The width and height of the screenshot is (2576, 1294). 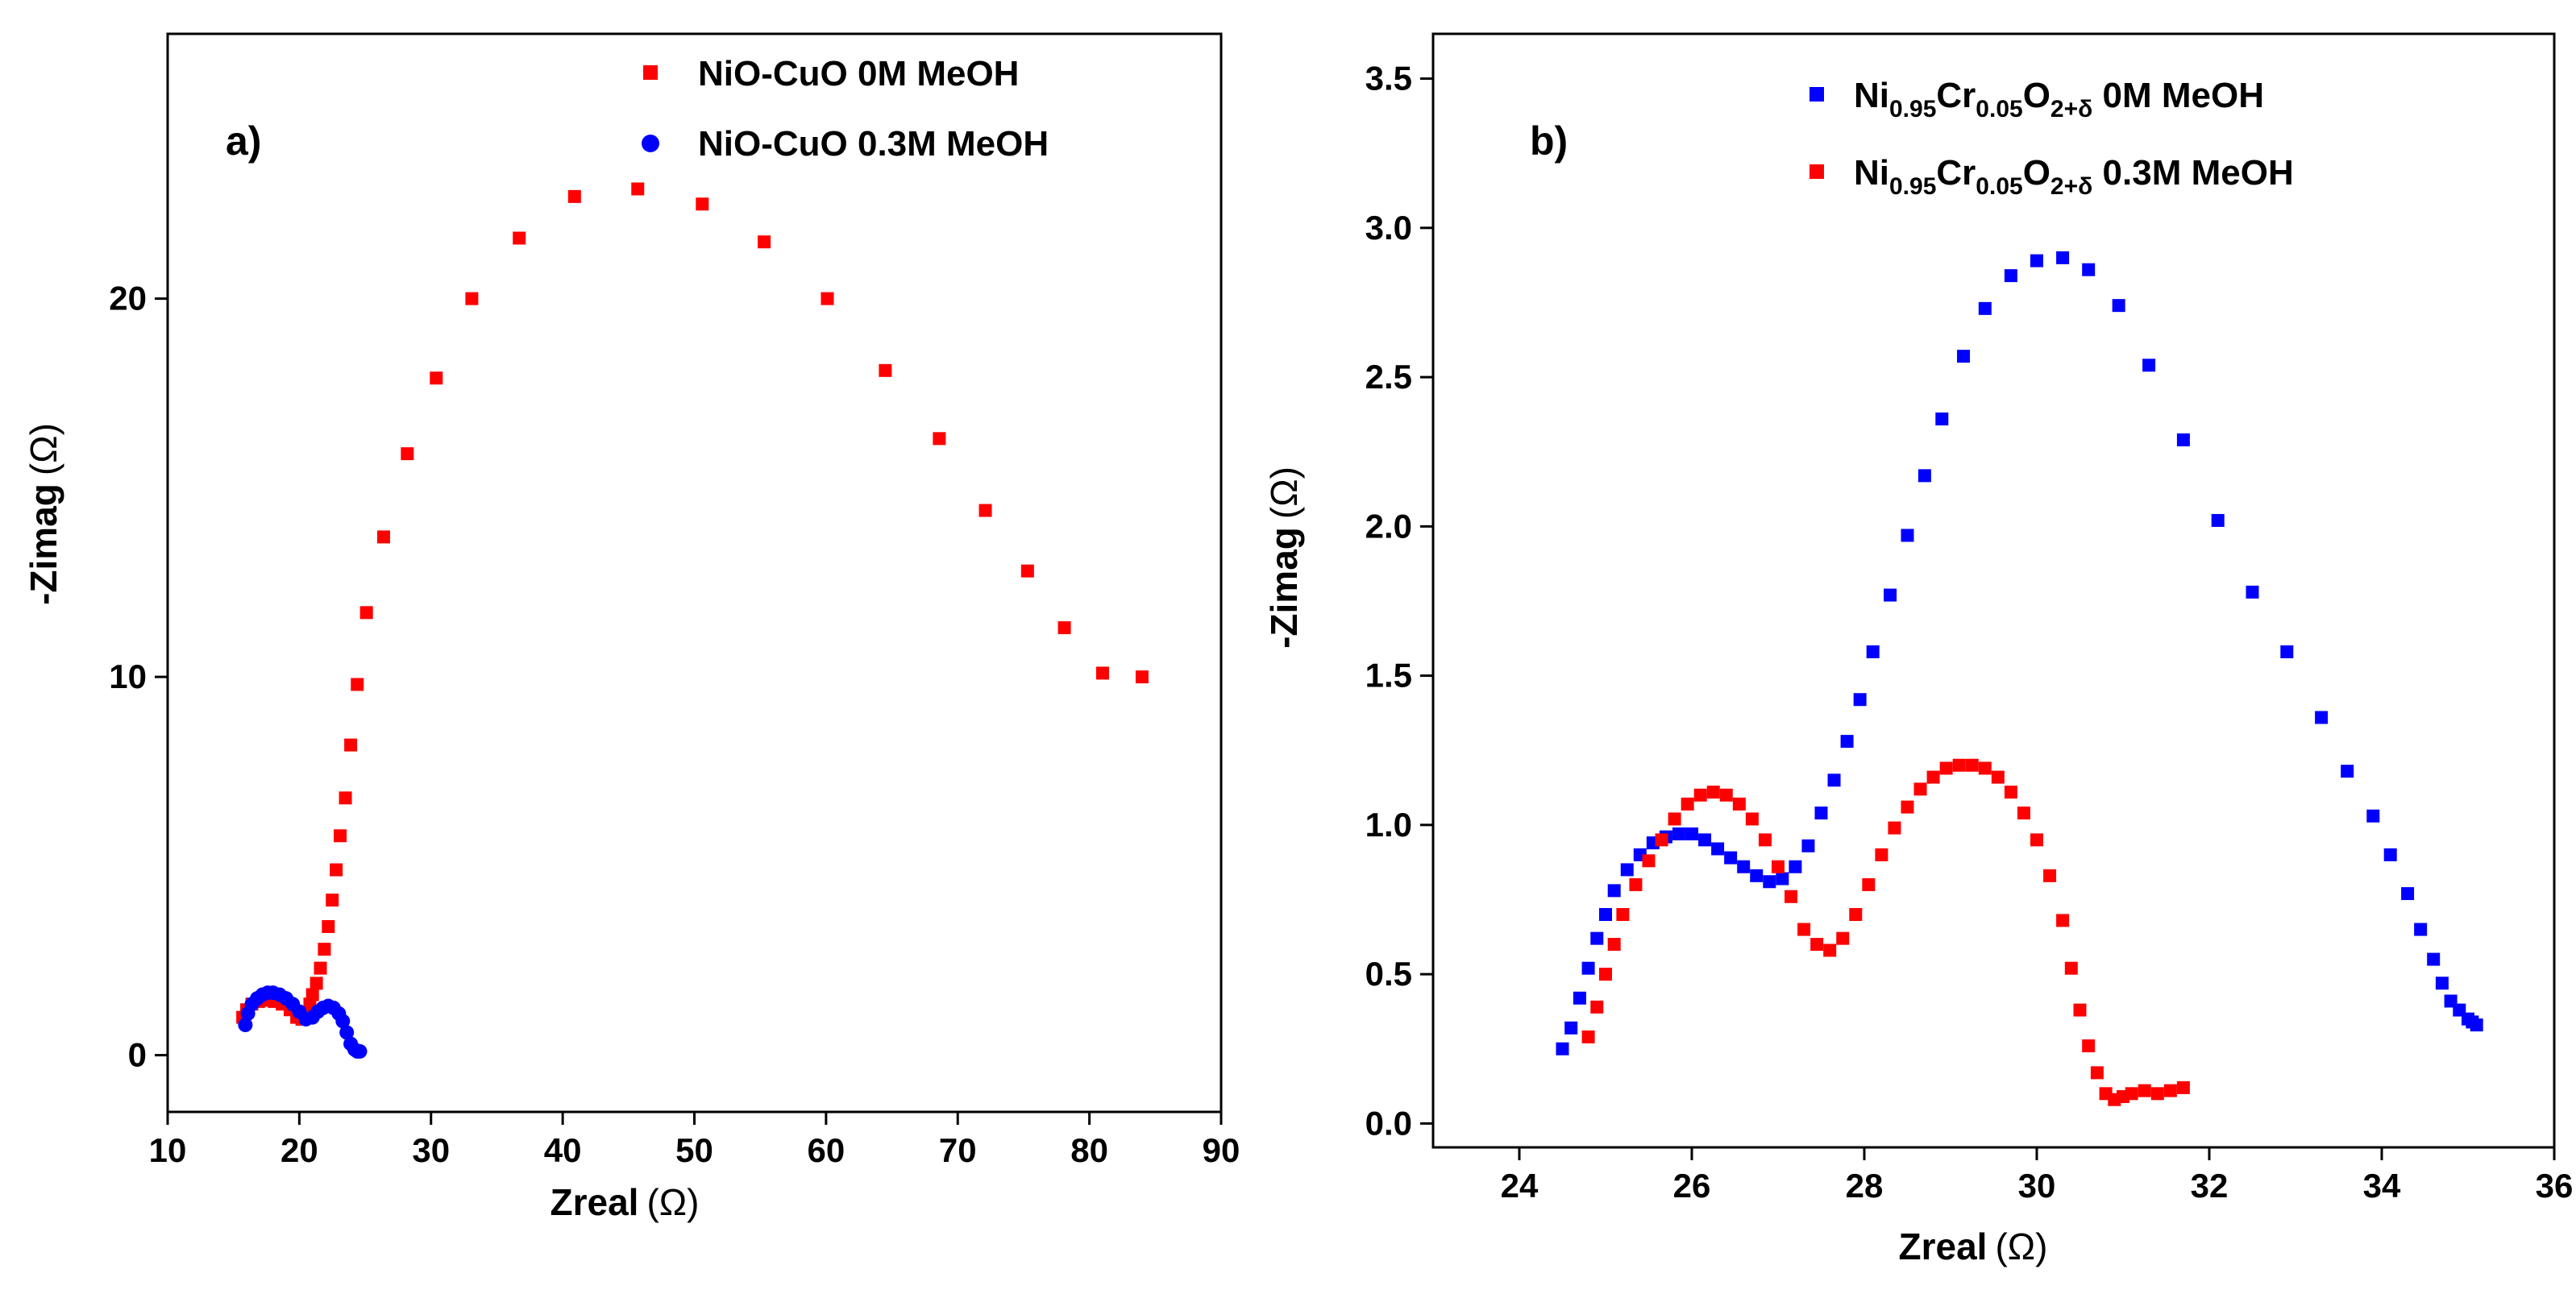 I want to click on panel-b-xlabel: Zreal, so click(x=1943, y=1246).